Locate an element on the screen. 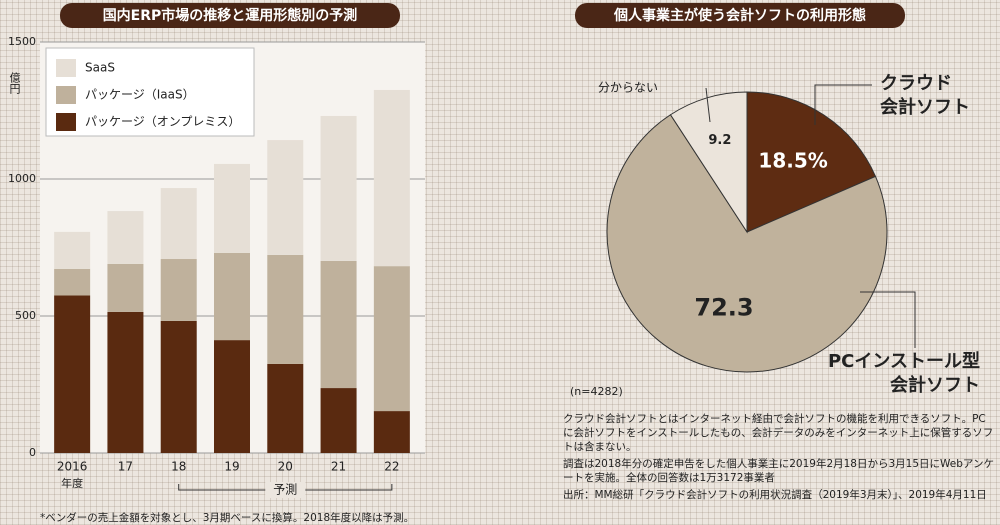  x-tick-label: 19 is located at coordinates (231, 467).